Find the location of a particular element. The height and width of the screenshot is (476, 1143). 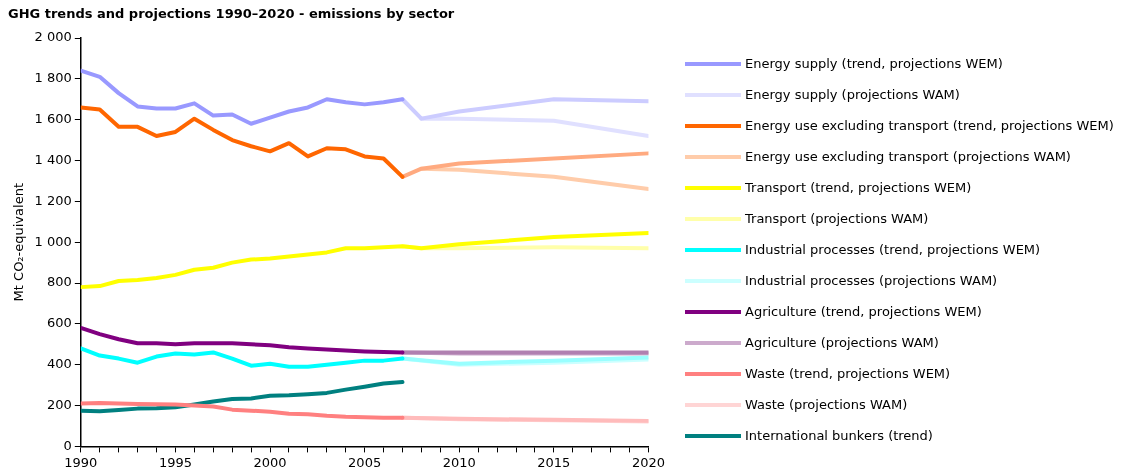

y-tick-label: 1 400 is located at coordinates (53, 159).